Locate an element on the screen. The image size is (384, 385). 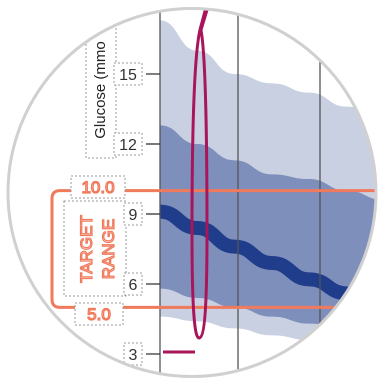
target-upper-value: 10.0 is located at coordinates (97, 187).